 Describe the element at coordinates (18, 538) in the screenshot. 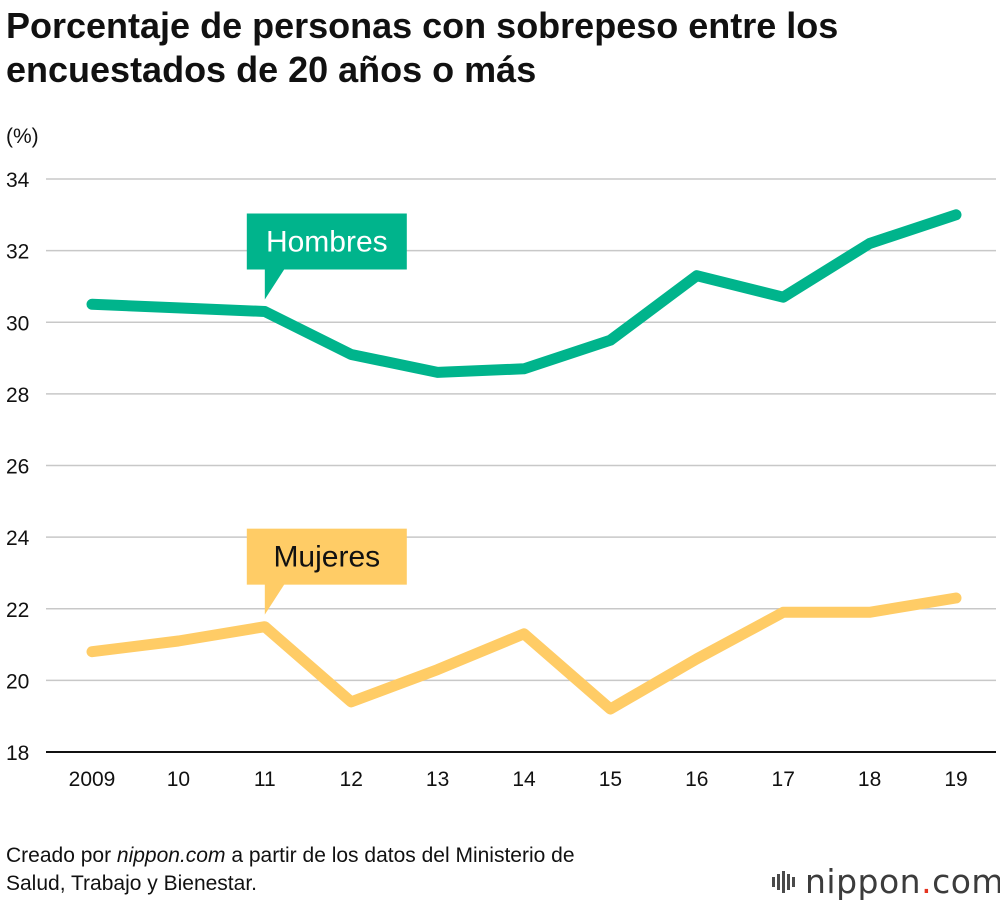

I see `y-tick-label: 24` at that location.